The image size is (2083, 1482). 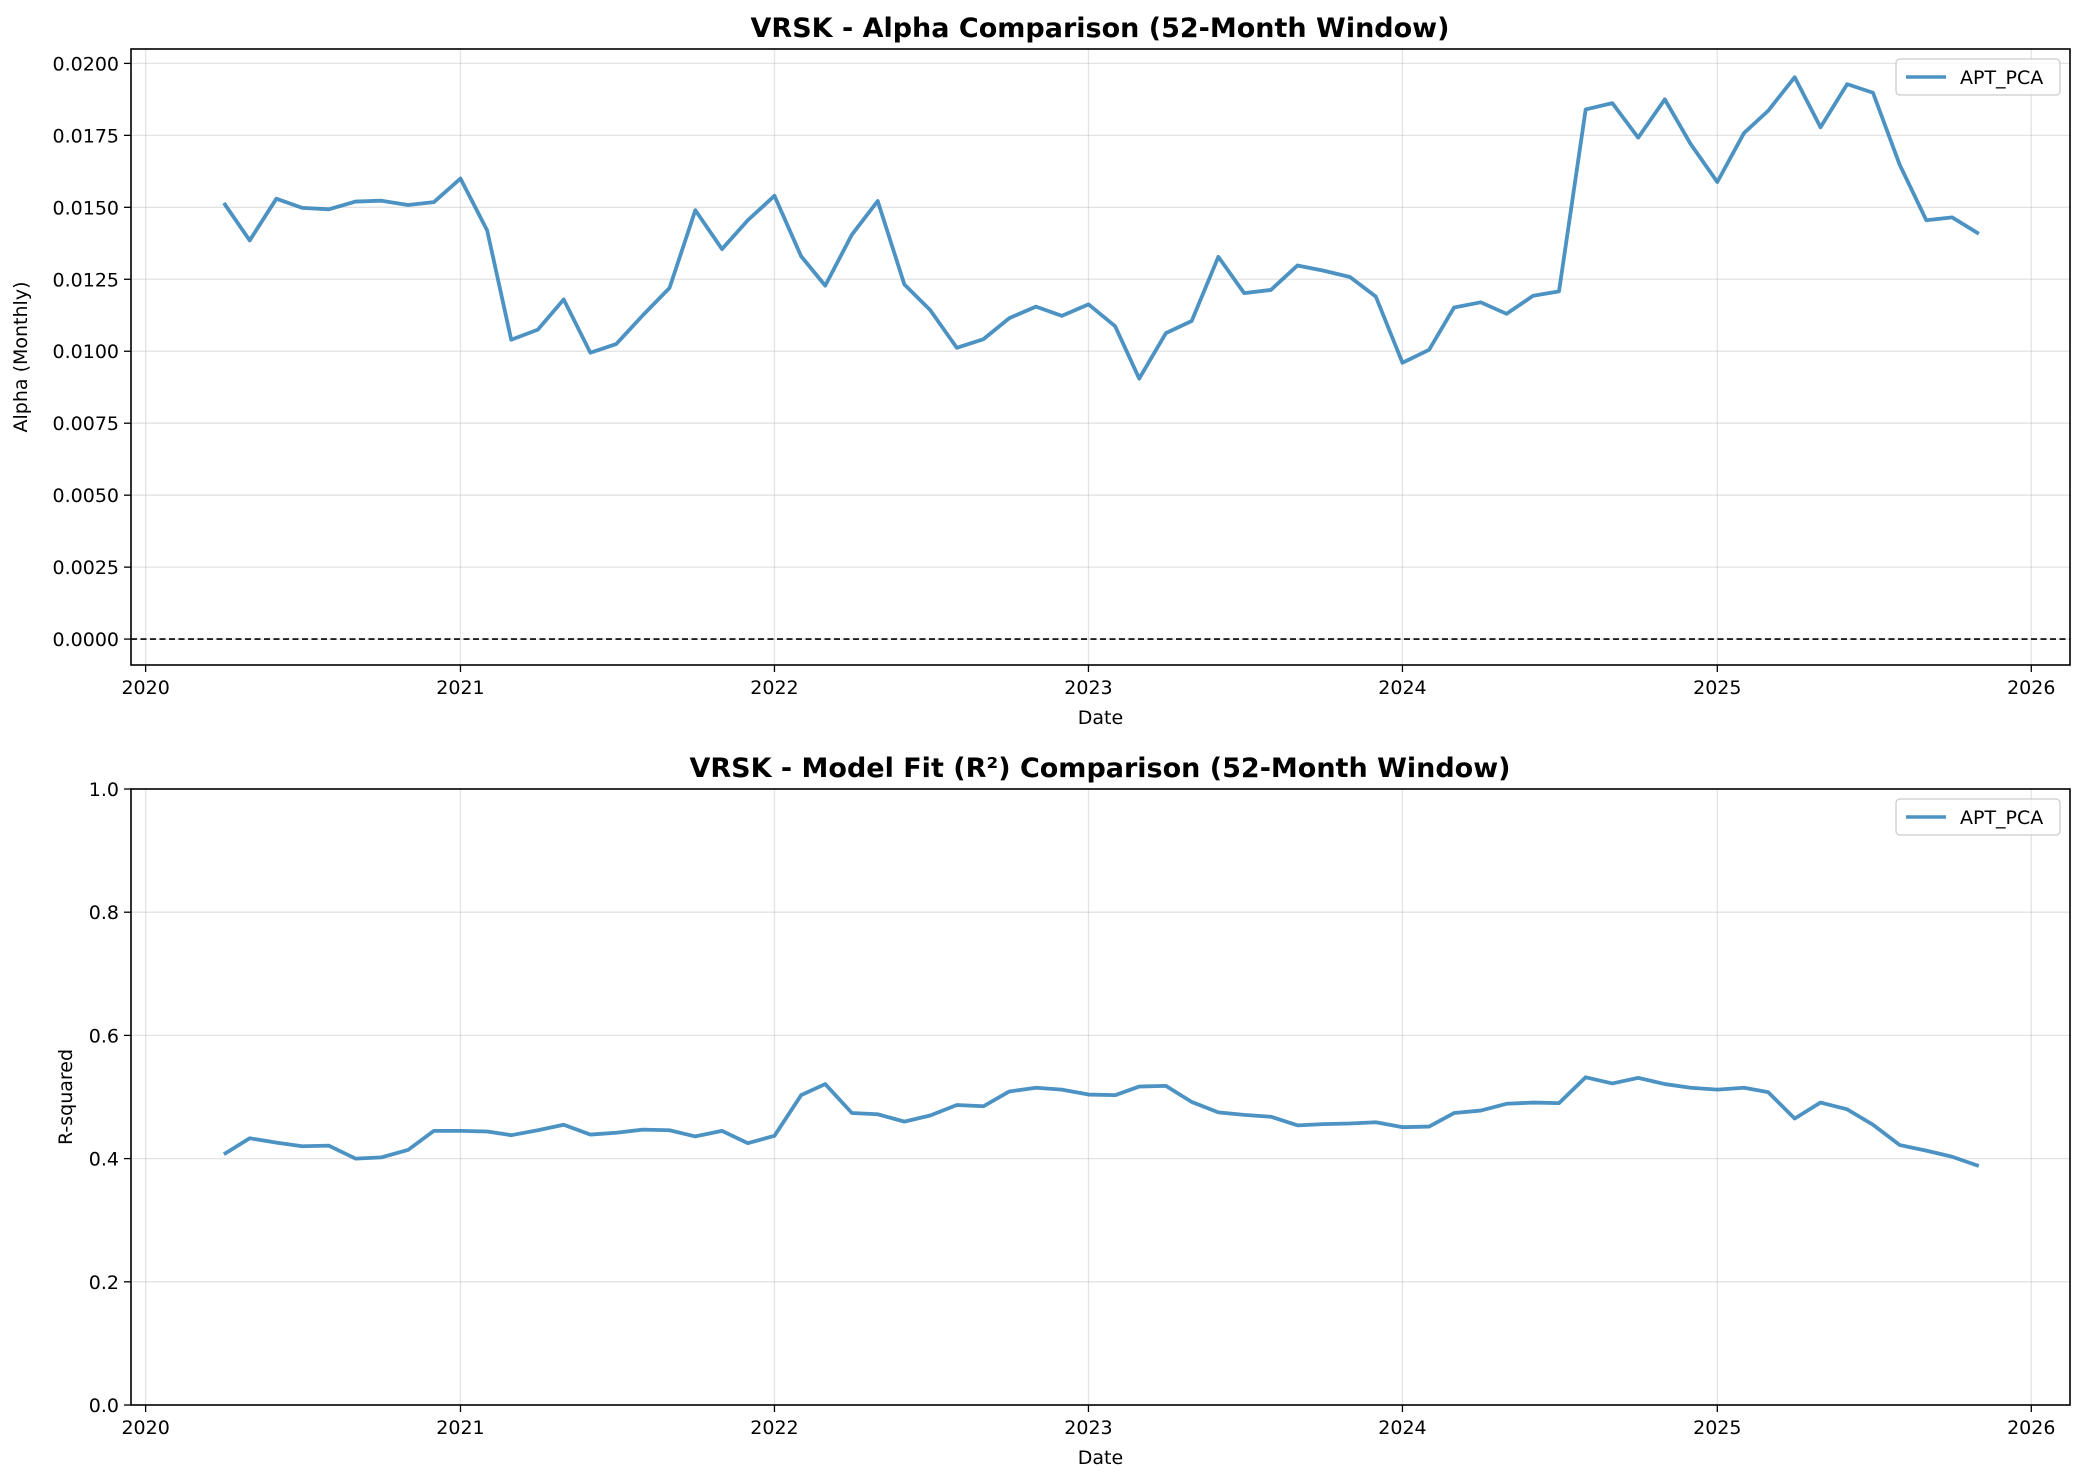 What do you see at coordinates (104, 1406) in the screenshot?
I see `y-tick-label: 0.0` at bounding box center [104, 1406].